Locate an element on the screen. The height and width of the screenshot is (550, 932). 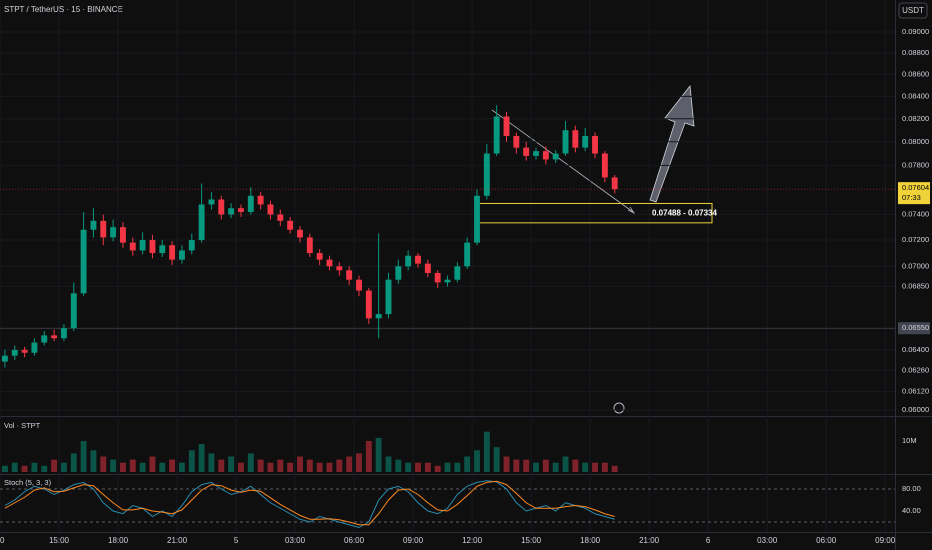
last-price-label: 0.07604 is located at coordinates (915, 187).